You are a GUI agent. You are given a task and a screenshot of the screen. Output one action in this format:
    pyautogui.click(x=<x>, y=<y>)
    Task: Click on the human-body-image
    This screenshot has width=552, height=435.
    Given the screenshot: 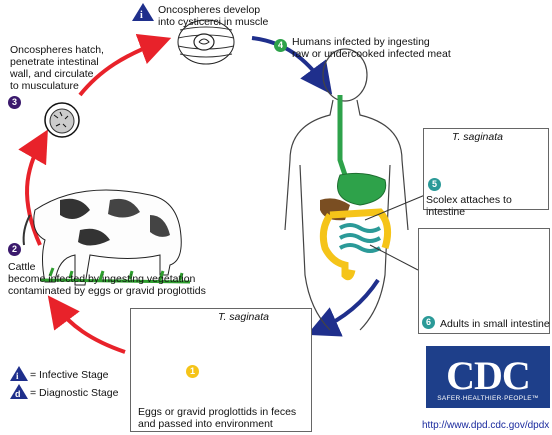 What is the action you would take?
    pyautogui.click(x=346, y=189)
    